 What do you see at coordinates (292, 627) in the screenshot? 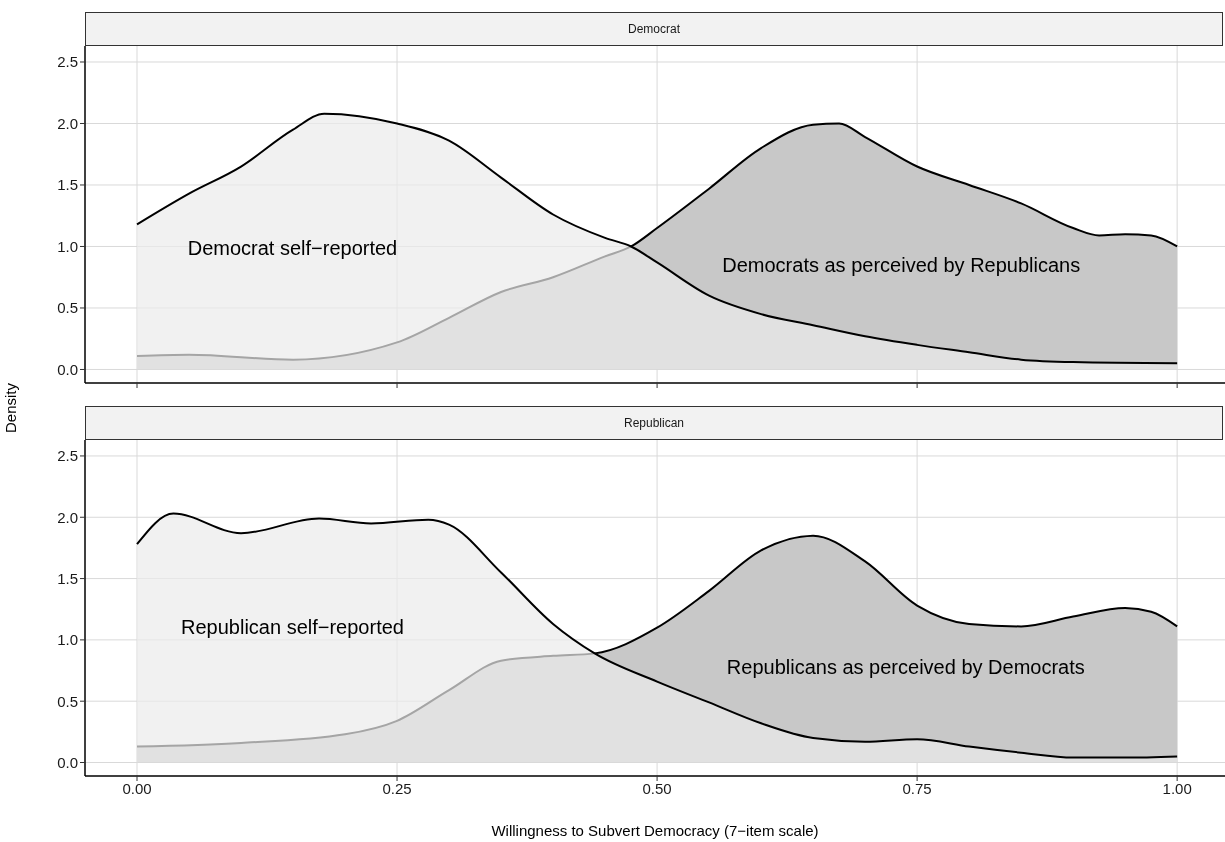
I see `series-label: Republican self−reported` at bounding box center [292, 627].